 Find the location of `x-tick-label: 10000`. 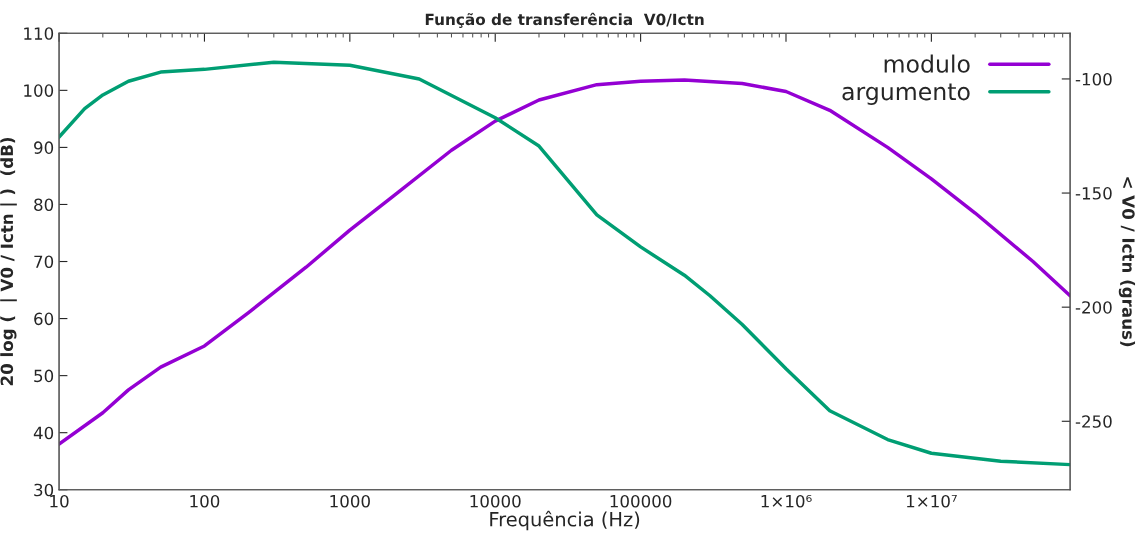

x-tick-label: 10000 is located at coordinates (495, 501).